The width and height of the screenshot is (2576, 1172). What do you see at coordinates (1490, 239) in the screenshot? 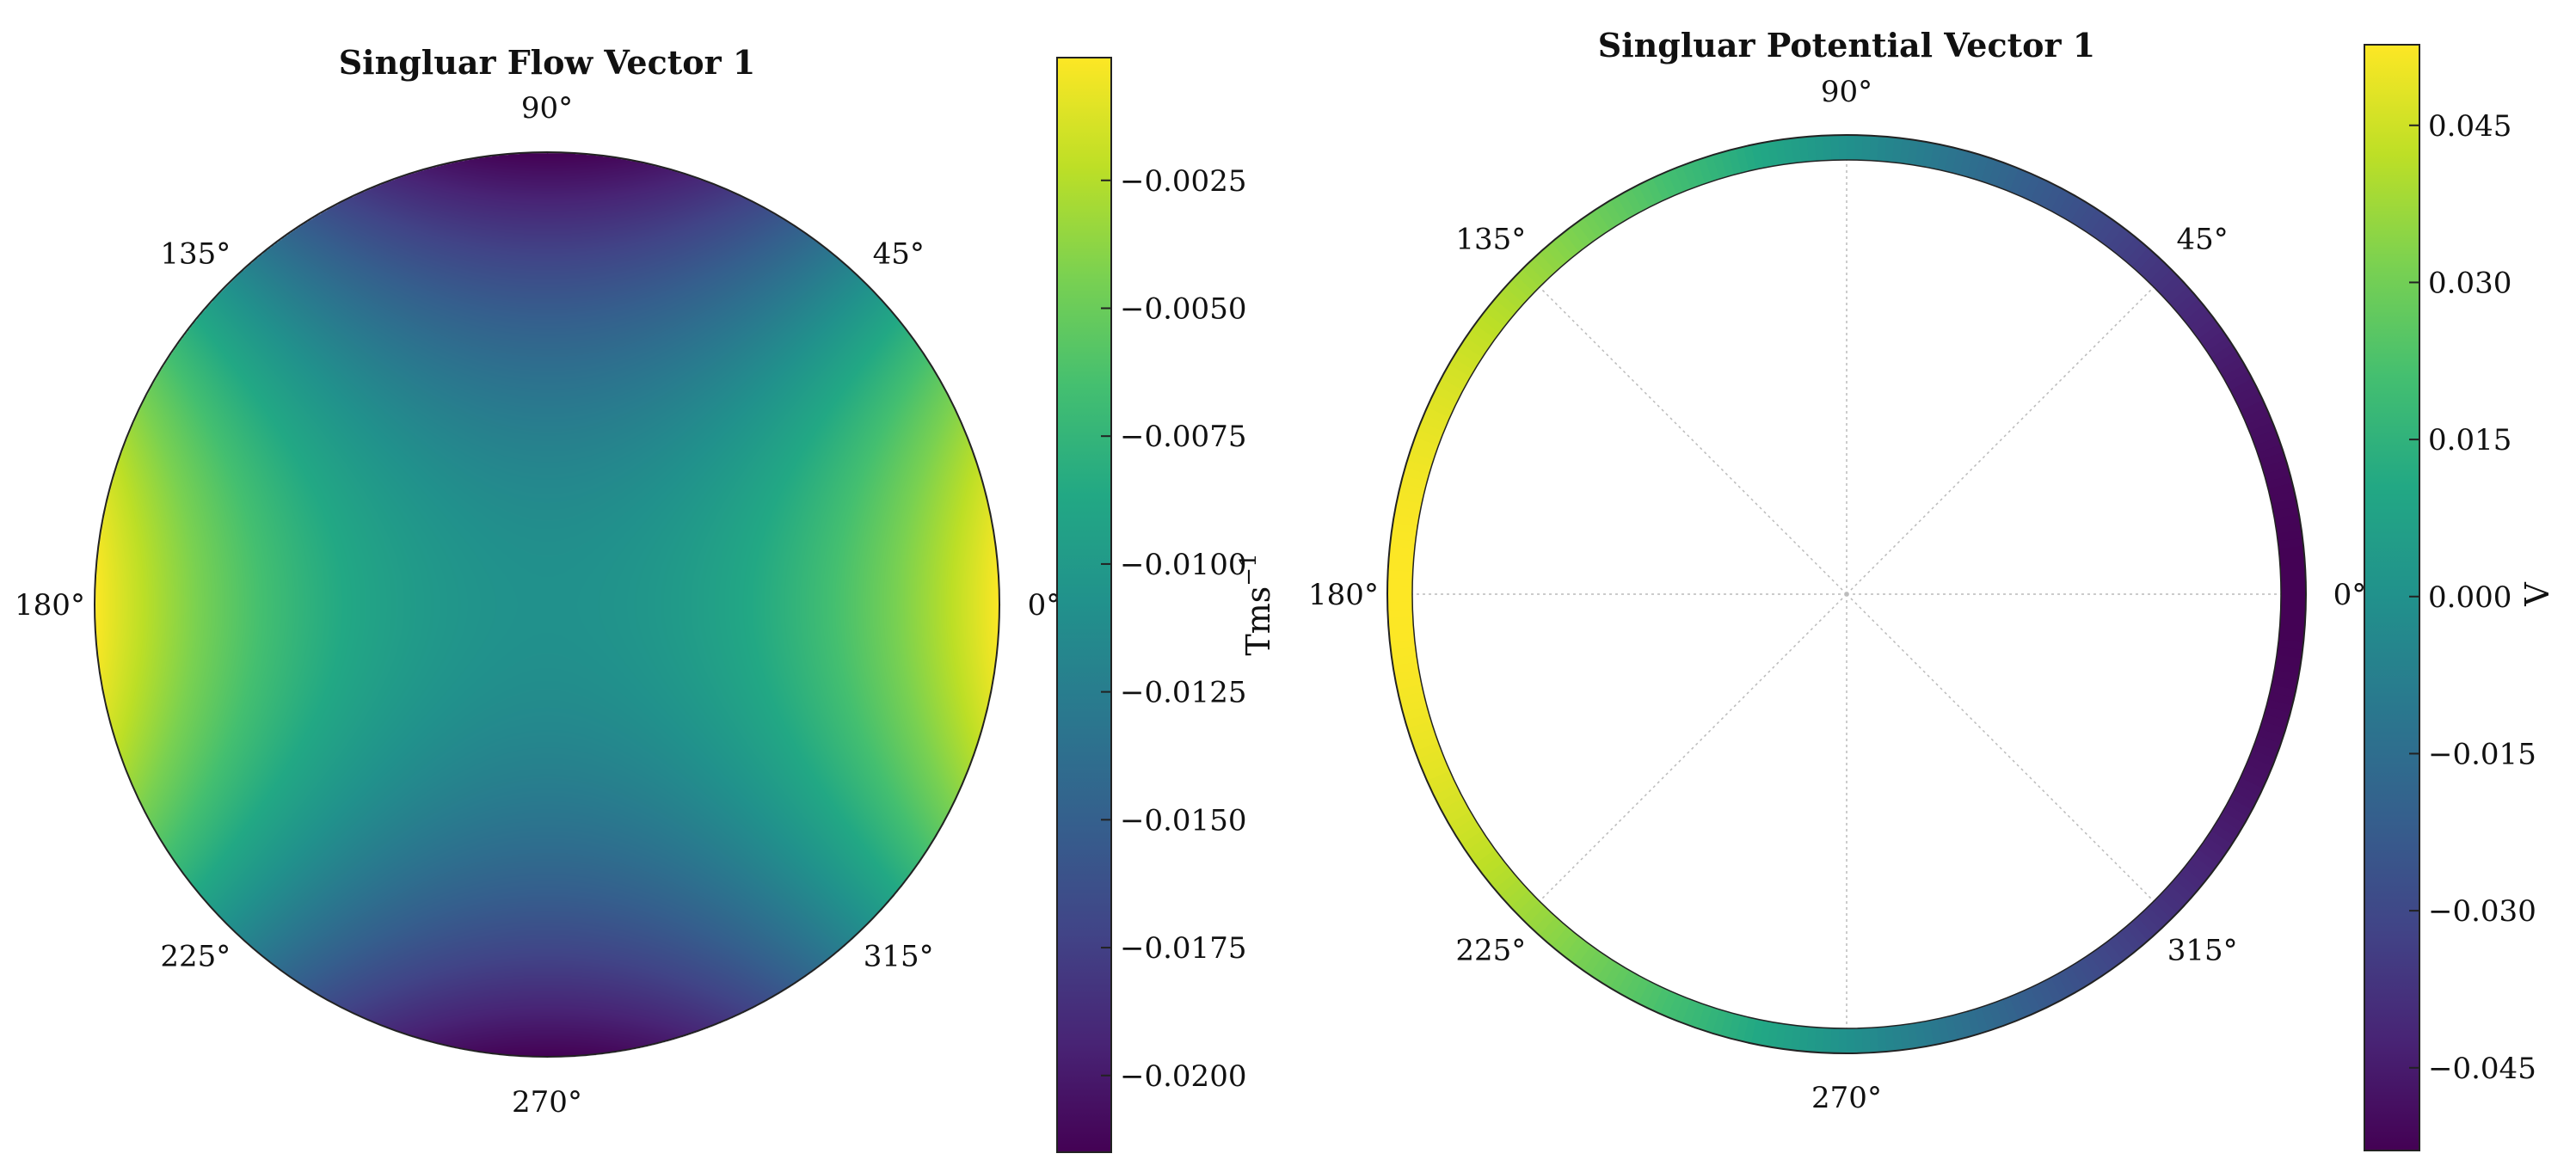
I see `potential-angle-label: 135°` at bounding box center [1490, 239].